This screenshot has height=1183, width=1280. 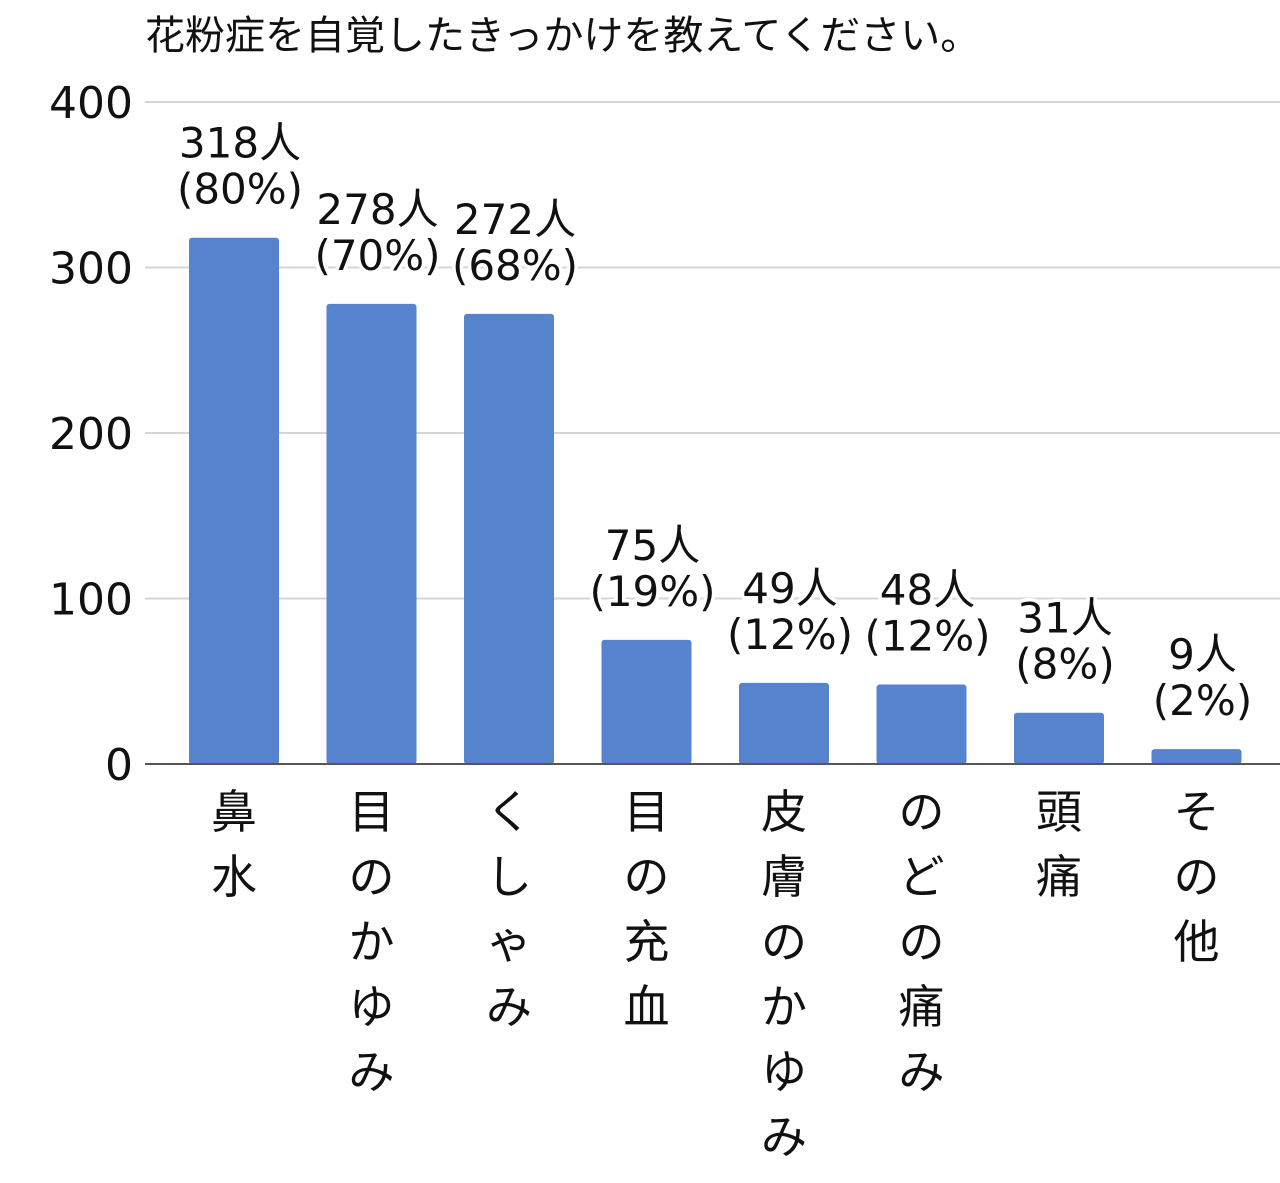 I want to click on y-tick-label: 200, so click(x=91, y=434).